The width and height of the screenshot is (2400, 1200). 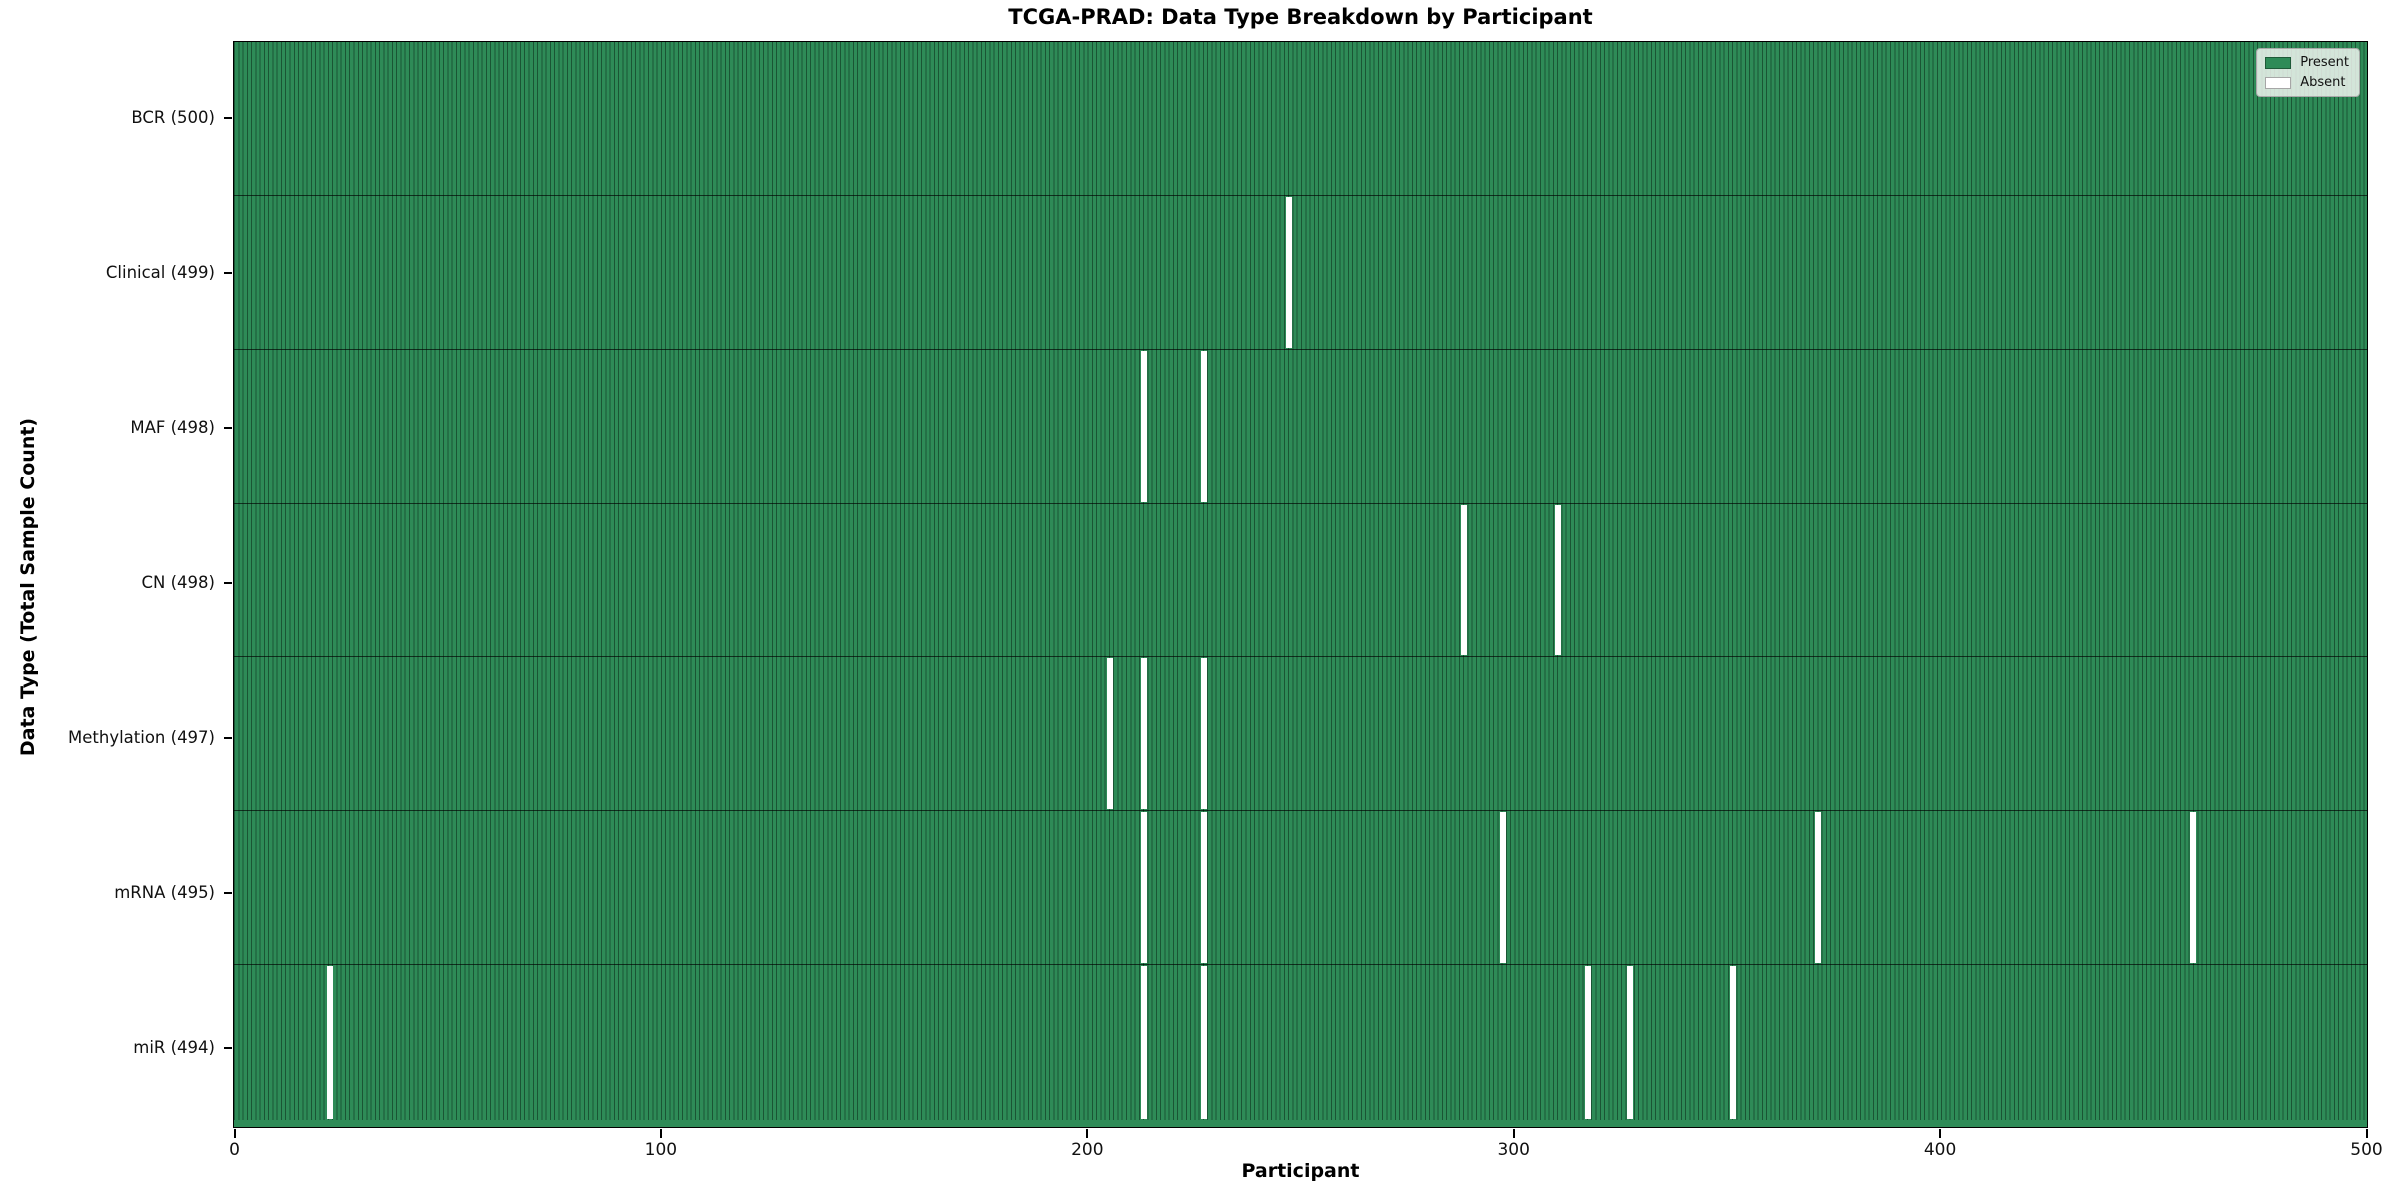 I want to click on y-tick-label: mRNA (495), so click(x=164, y=892).